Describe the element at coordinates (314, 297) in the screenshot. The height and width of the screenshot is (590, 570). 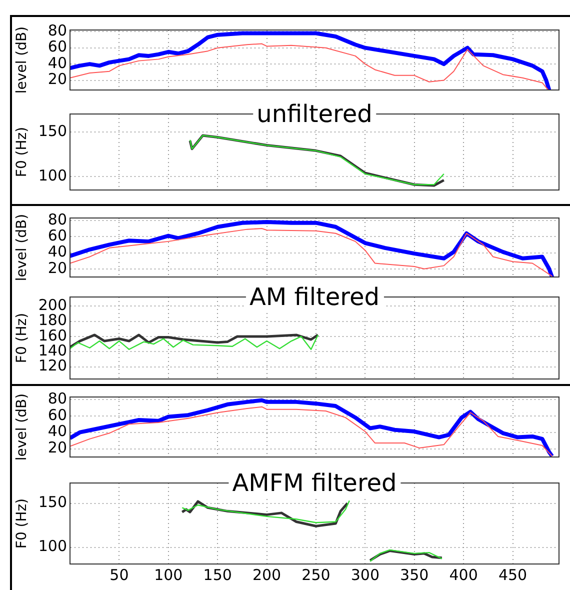
I see `chart-title: AM filtered` at that location.